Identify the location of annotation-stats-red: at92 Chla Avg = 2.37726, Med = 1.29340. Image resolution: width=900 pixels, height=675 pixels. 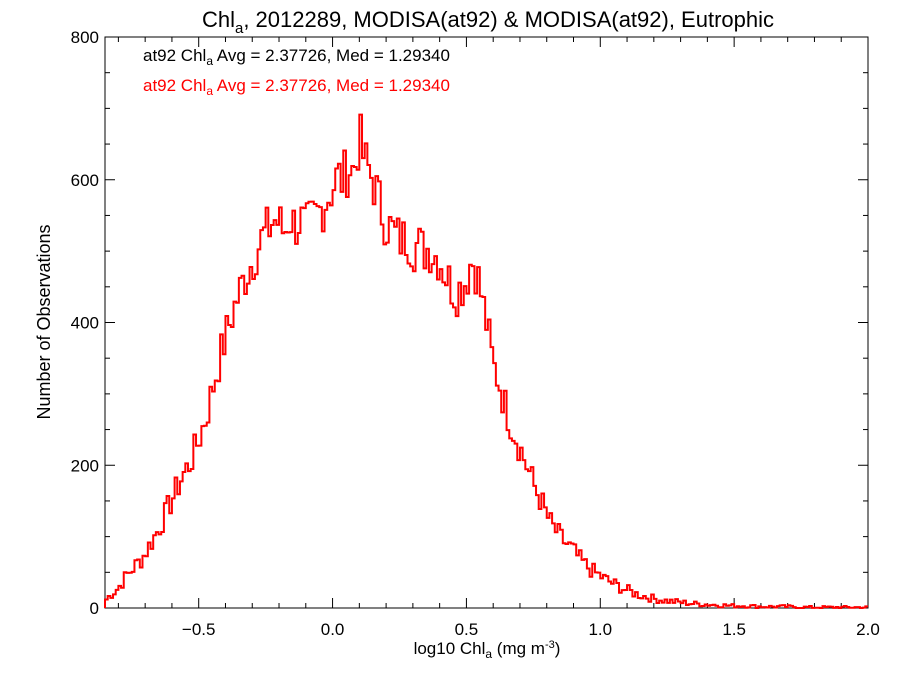
(296, 87).